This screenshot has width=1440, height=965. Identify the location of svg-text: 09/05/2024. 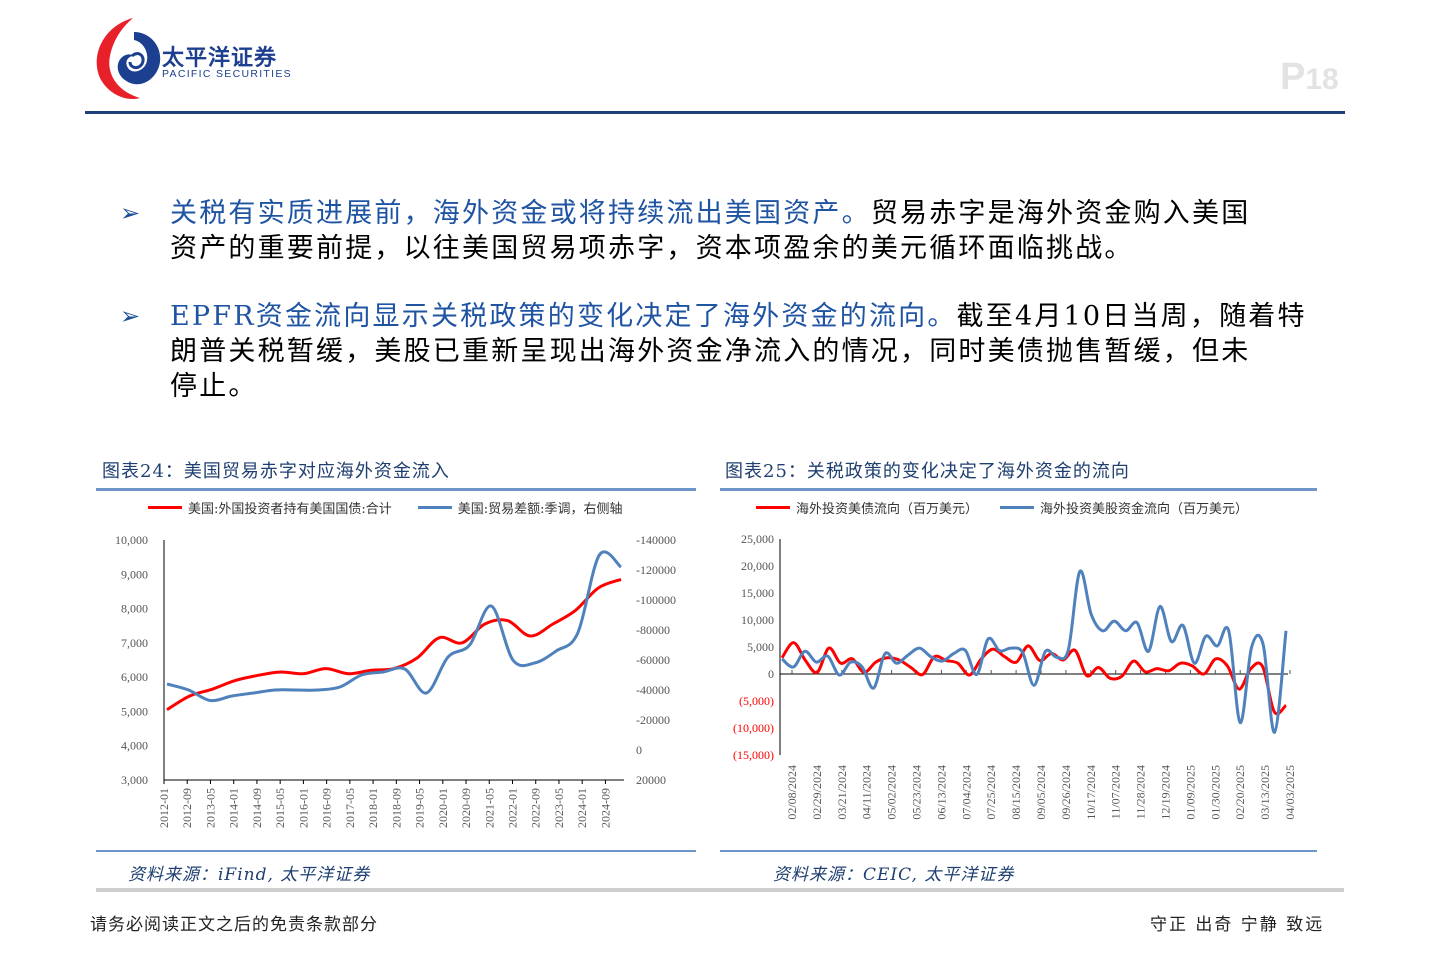
(1041, 792).